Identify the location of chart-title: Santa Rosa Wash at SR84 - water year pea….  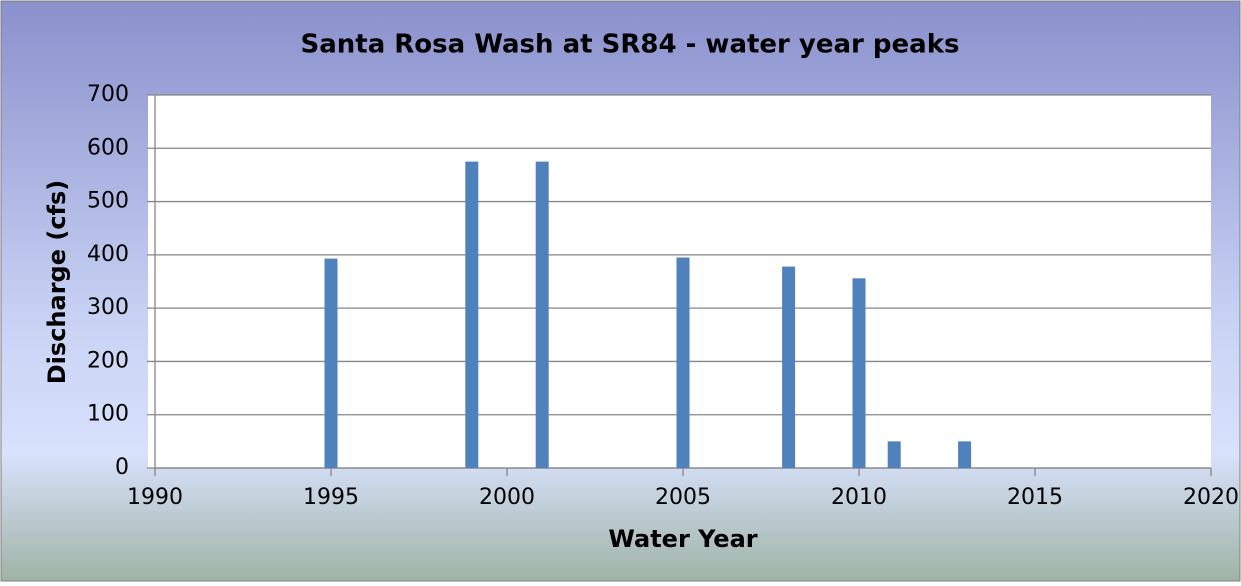
(629, 45).